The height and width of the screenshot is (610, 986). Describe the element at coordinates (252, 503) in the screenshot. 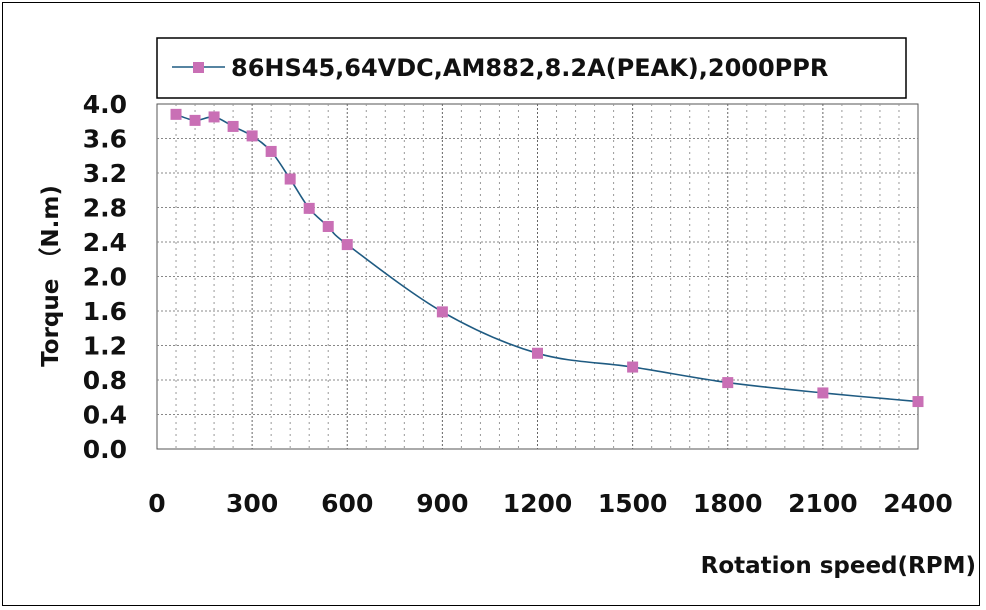

I see `x-tick-label: 300` at that location.